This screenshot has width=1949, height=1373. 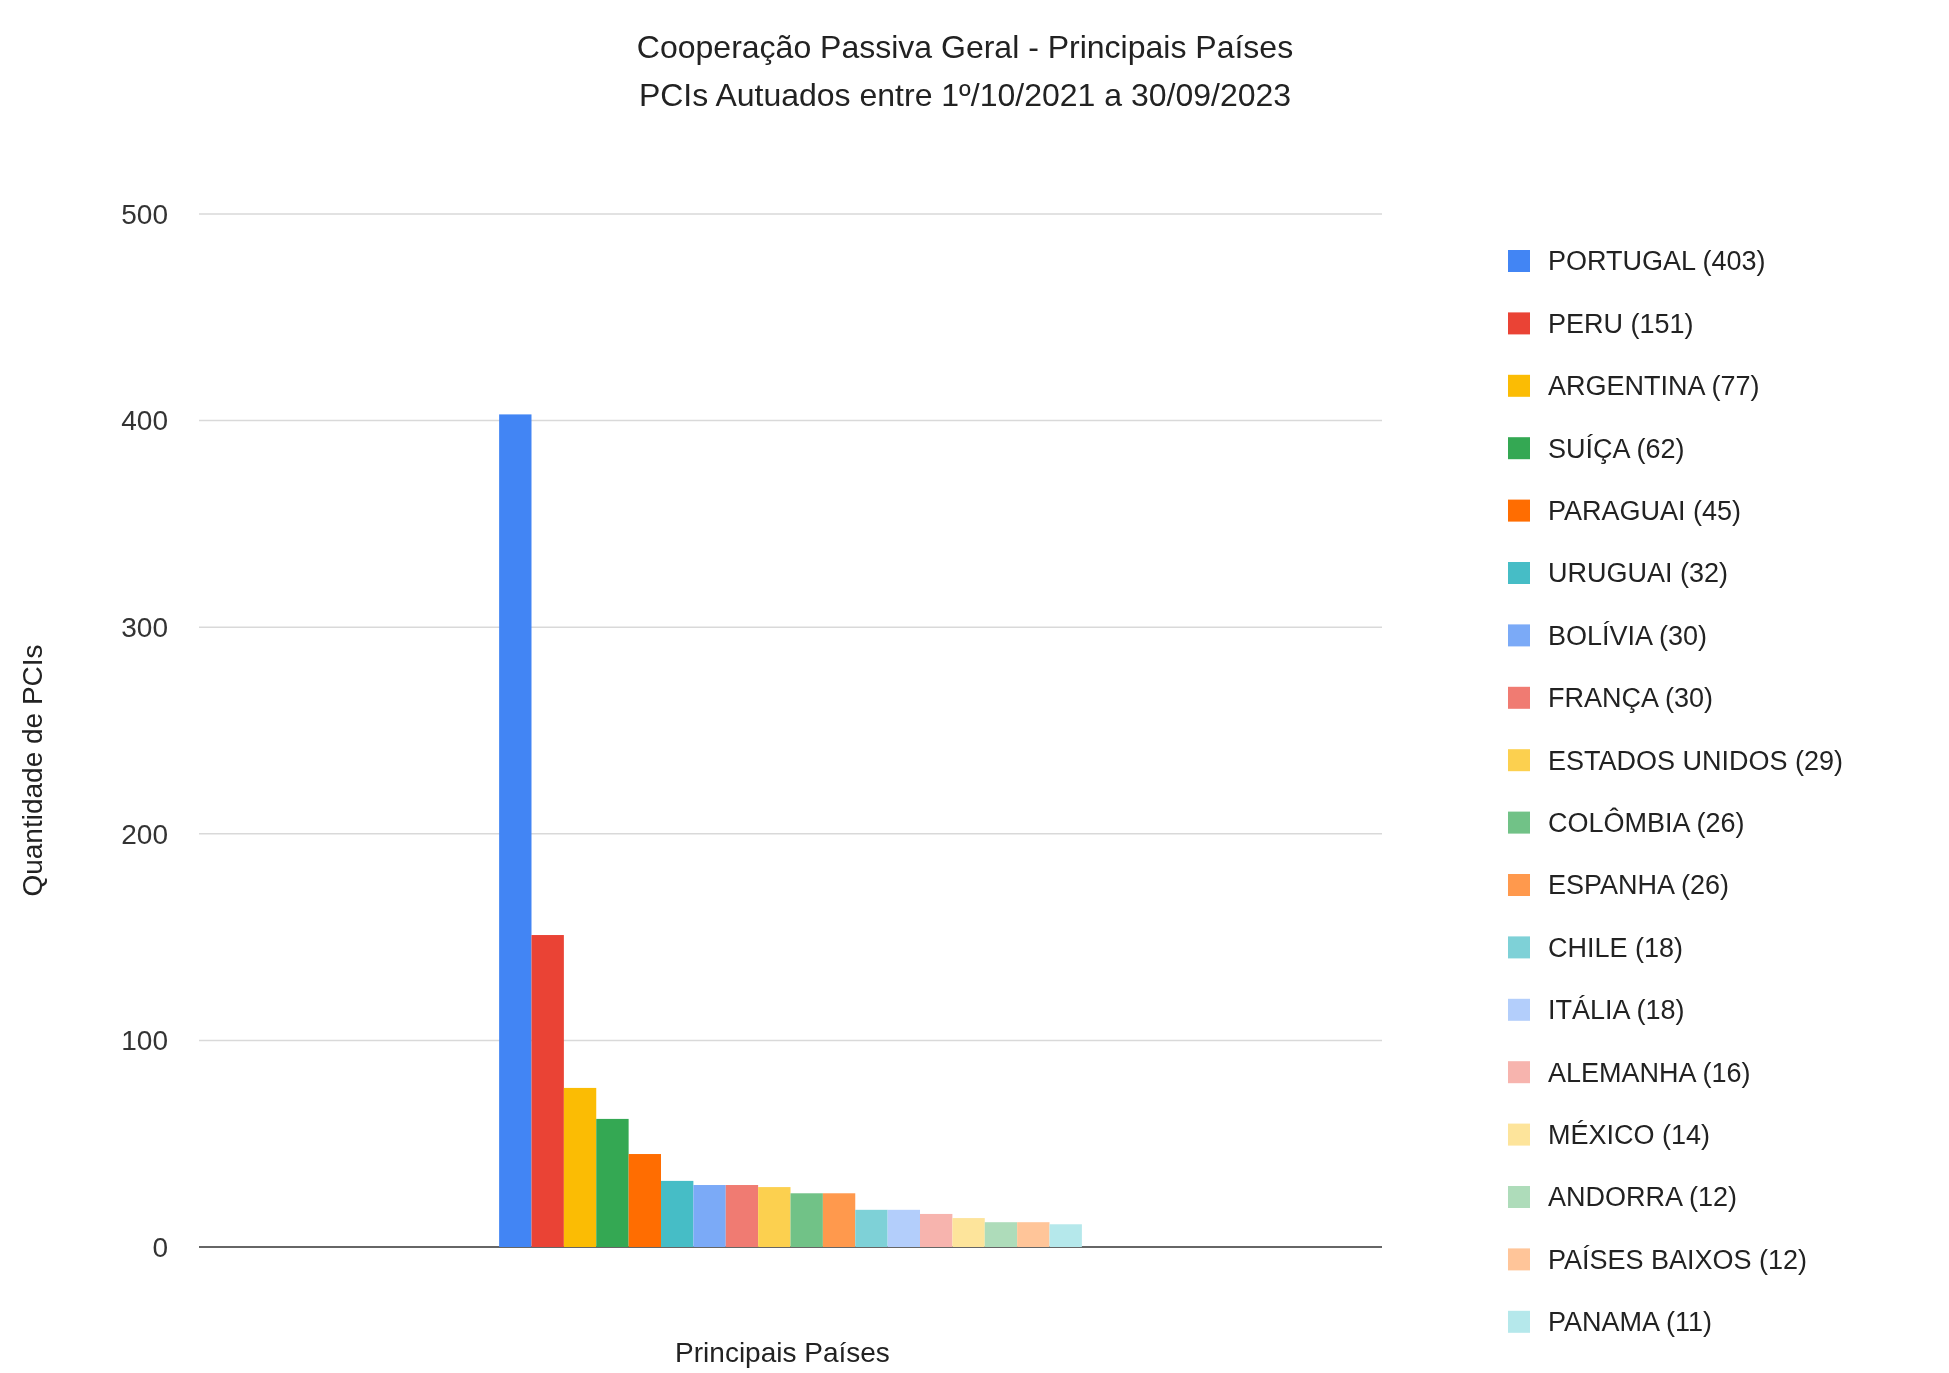 I want to click on legend-label: COLÔMBIA (26), so click(x=1646, y=823).